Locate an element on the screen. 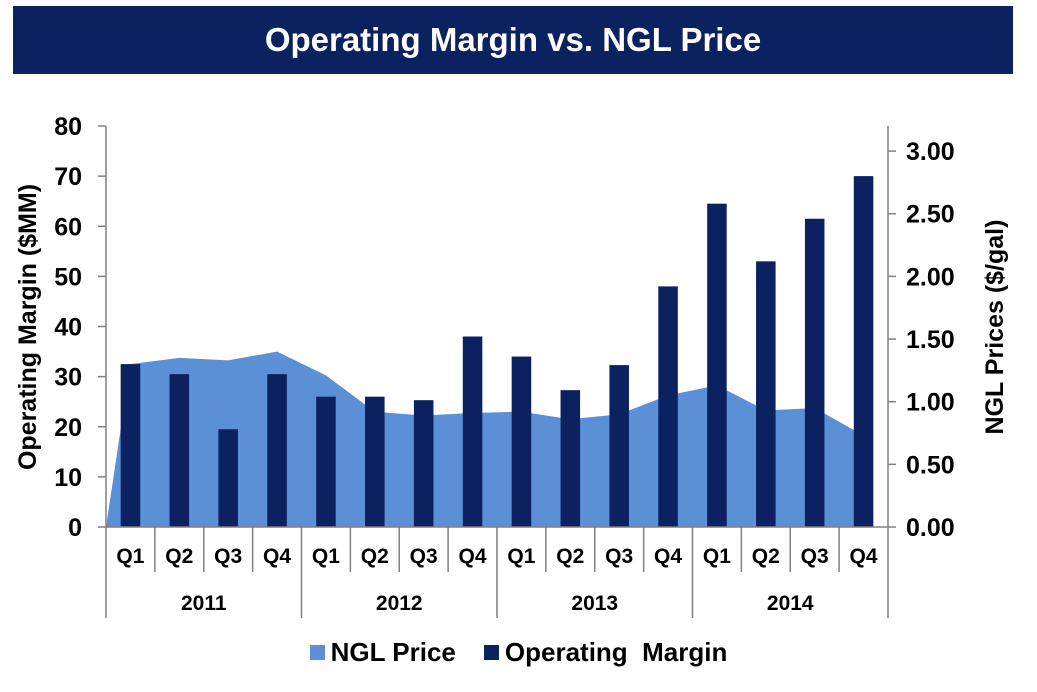 The height and width of the screenshot is (692, 1037). x-group-label: 2012 is located at coordinates (399, 603).